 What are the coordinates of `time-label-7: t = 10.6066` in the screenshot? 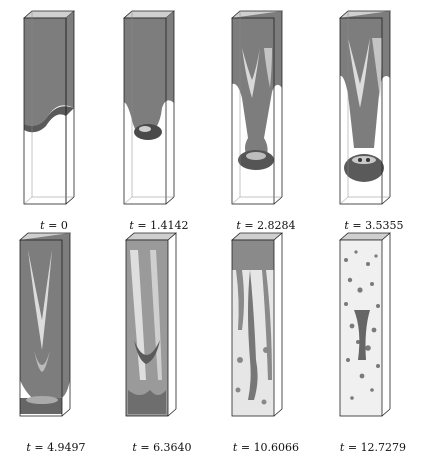 It's located at (266, 447).